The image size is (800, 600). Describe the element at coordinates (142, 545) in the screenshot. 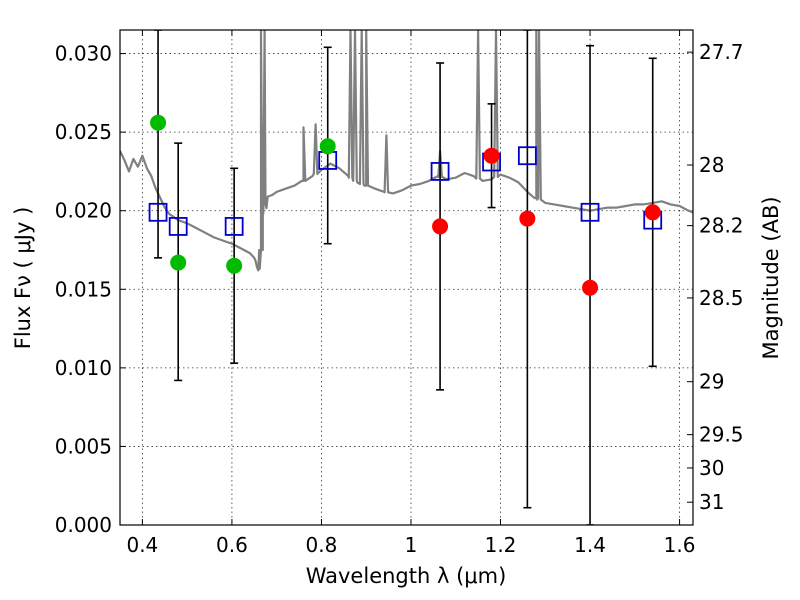

I see `x-tick-label: 0.4` at that location.